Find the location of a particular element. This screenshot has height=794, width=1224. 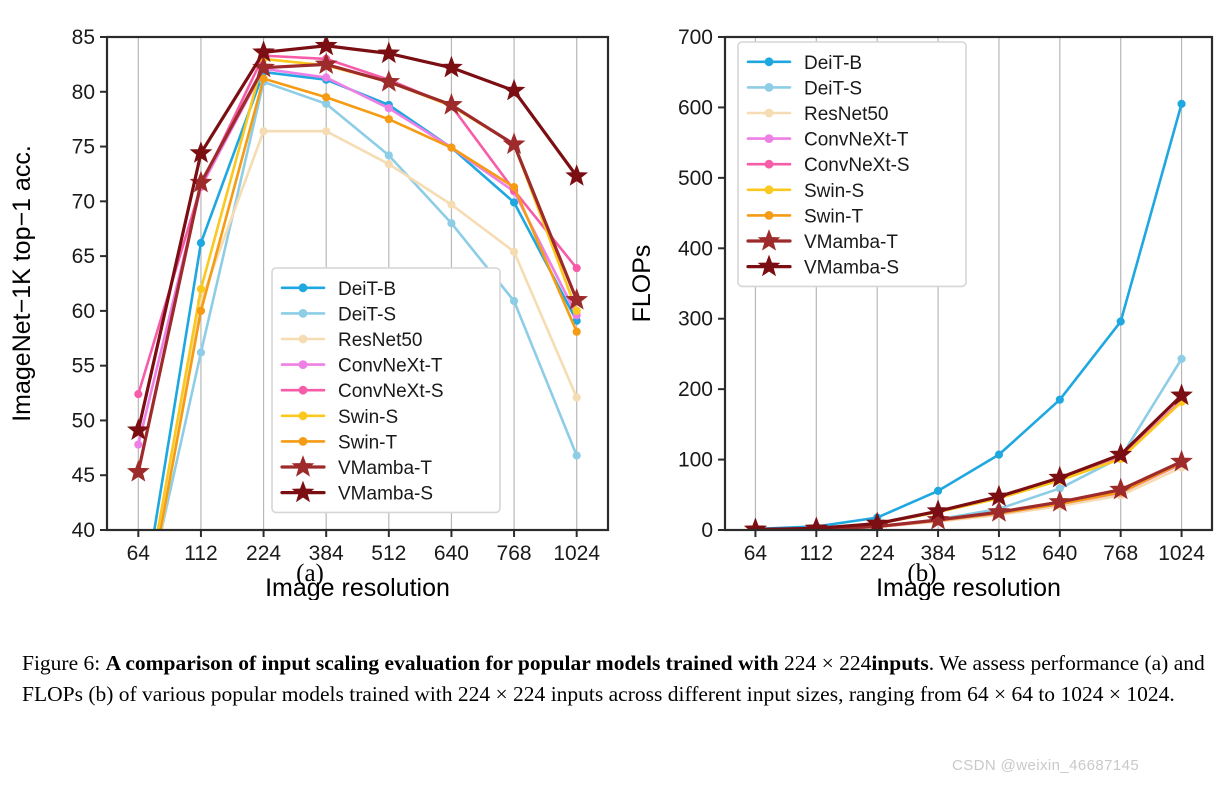

y-tick-label: 45 is located at coordinates (83, 475).